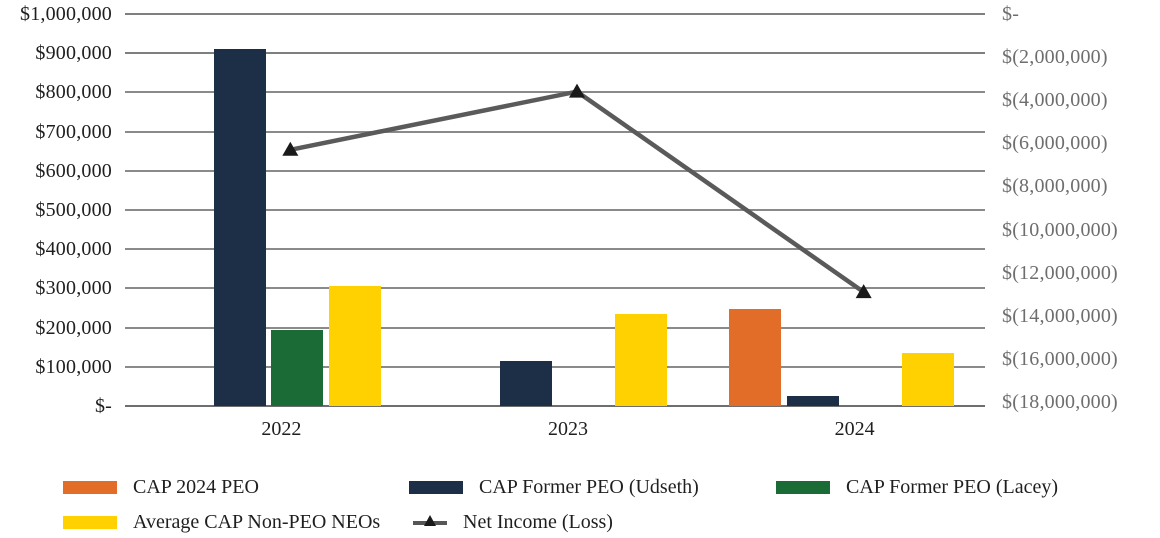 The height and width of the screenshot is (538, 1160). I want to click on bar-cap-former-peo-udseth-2024, so click(812, 401).